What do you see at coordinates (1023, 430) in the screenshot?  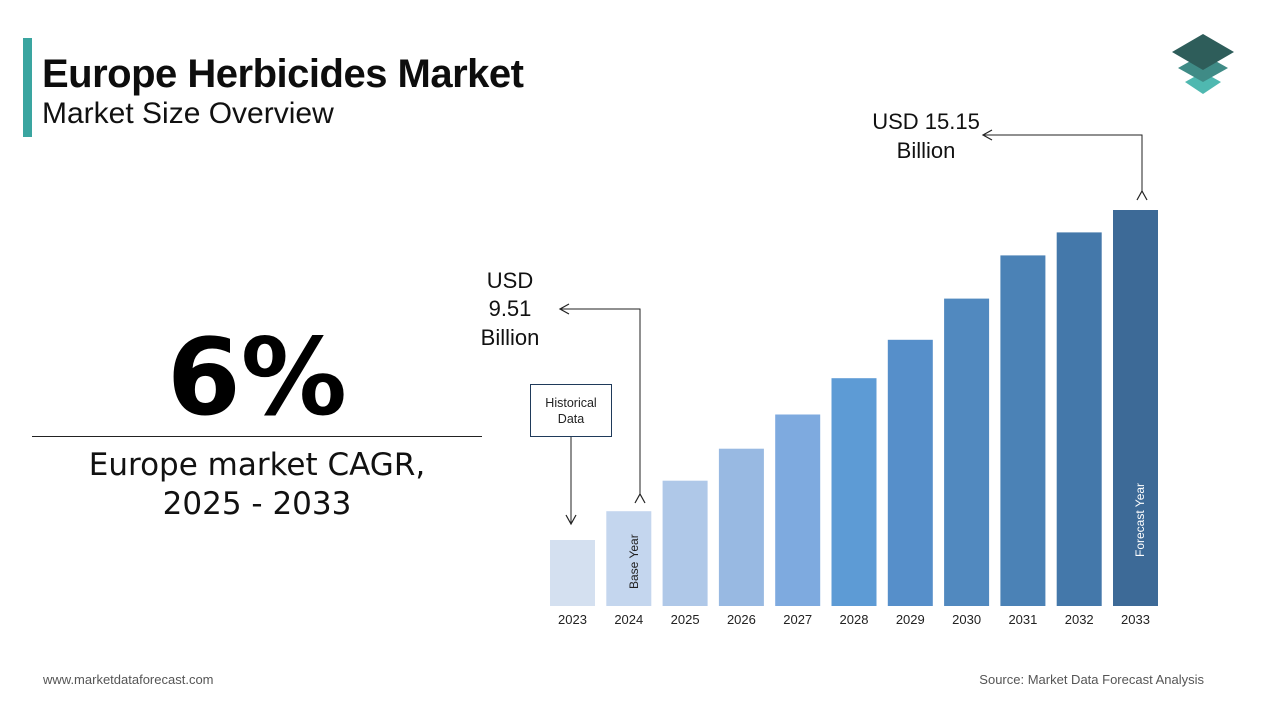 I see `bar-2031` at bounding box center [1023, 430].